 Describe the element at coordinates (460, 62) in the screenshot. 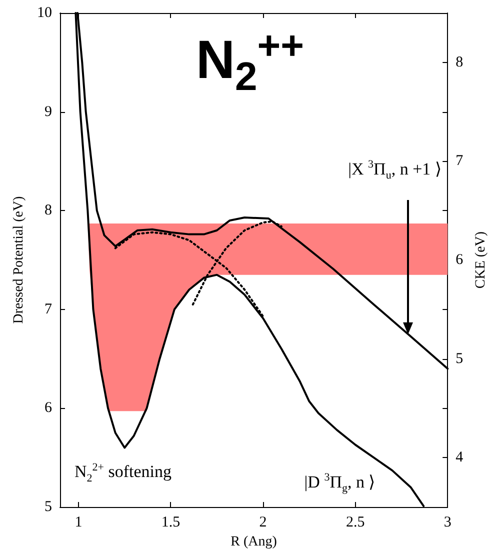

I see `y2-tick-label: 8` at that location.